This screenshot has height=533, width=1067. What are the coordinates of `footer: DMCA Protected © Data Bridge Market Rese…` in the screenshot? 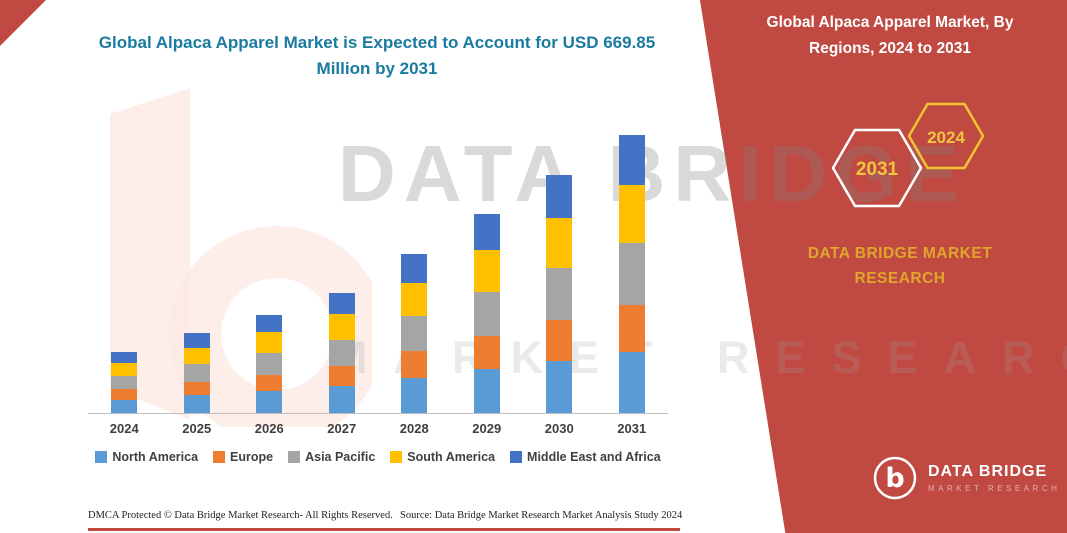 It's located at (388, 515).